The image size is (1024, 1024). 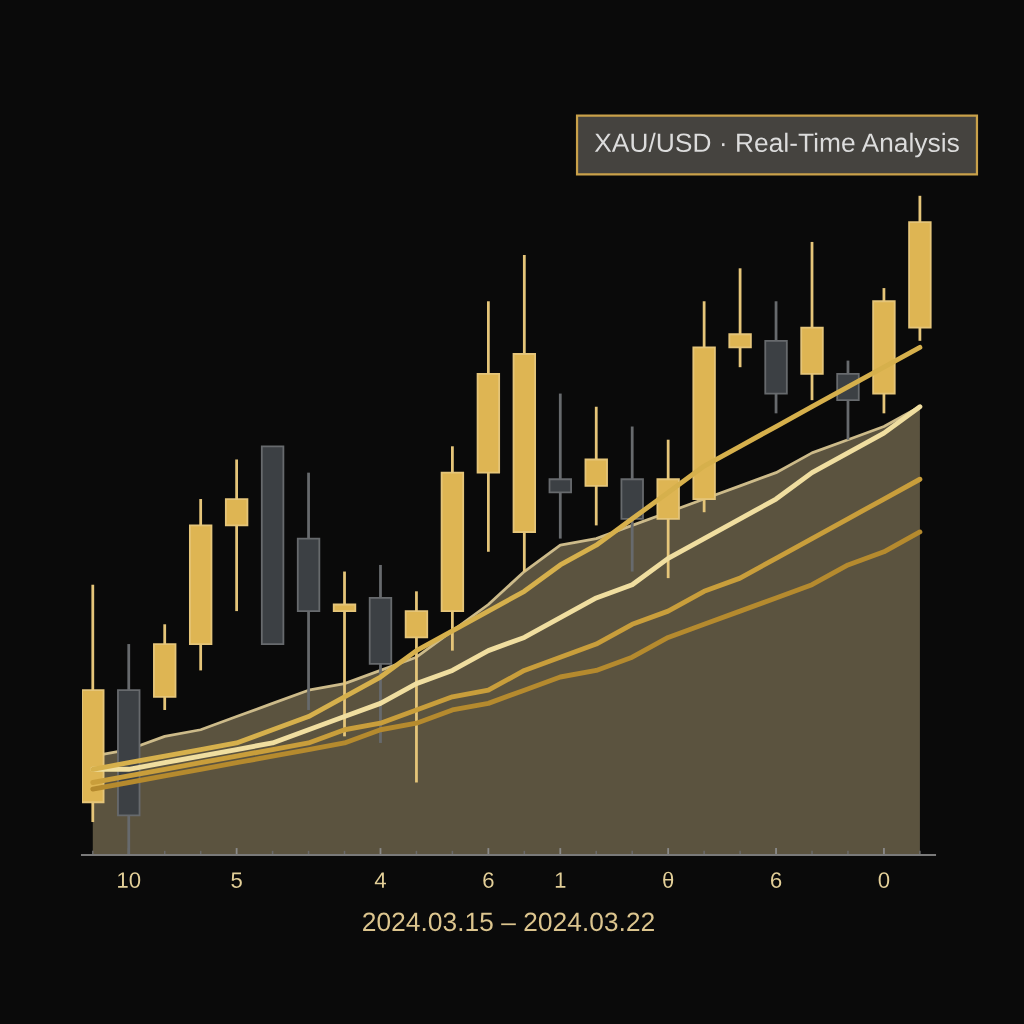 I want to click on x-tick-label: θ, so click(x=668, y=879).